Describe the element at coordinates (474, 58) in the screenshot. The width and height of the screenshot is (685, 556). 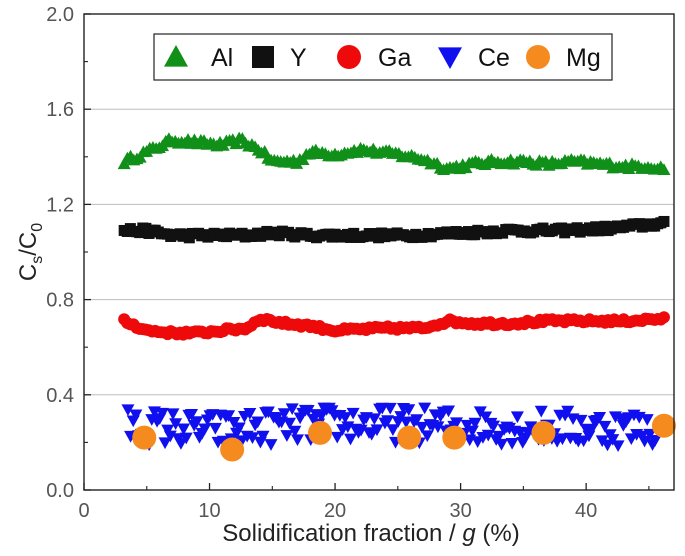
I see `legend-item-ce: Ce` at that location.